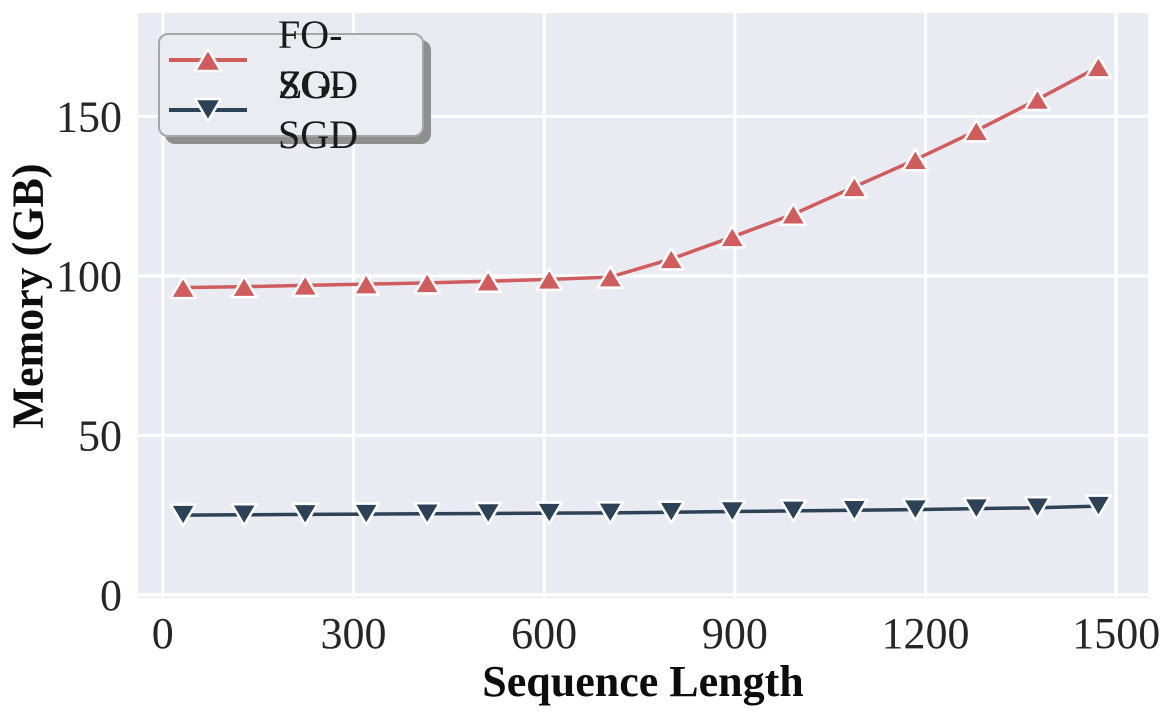  I want to click on legend-item-zo-sgd: ZO-SGD, so click(294, 109).